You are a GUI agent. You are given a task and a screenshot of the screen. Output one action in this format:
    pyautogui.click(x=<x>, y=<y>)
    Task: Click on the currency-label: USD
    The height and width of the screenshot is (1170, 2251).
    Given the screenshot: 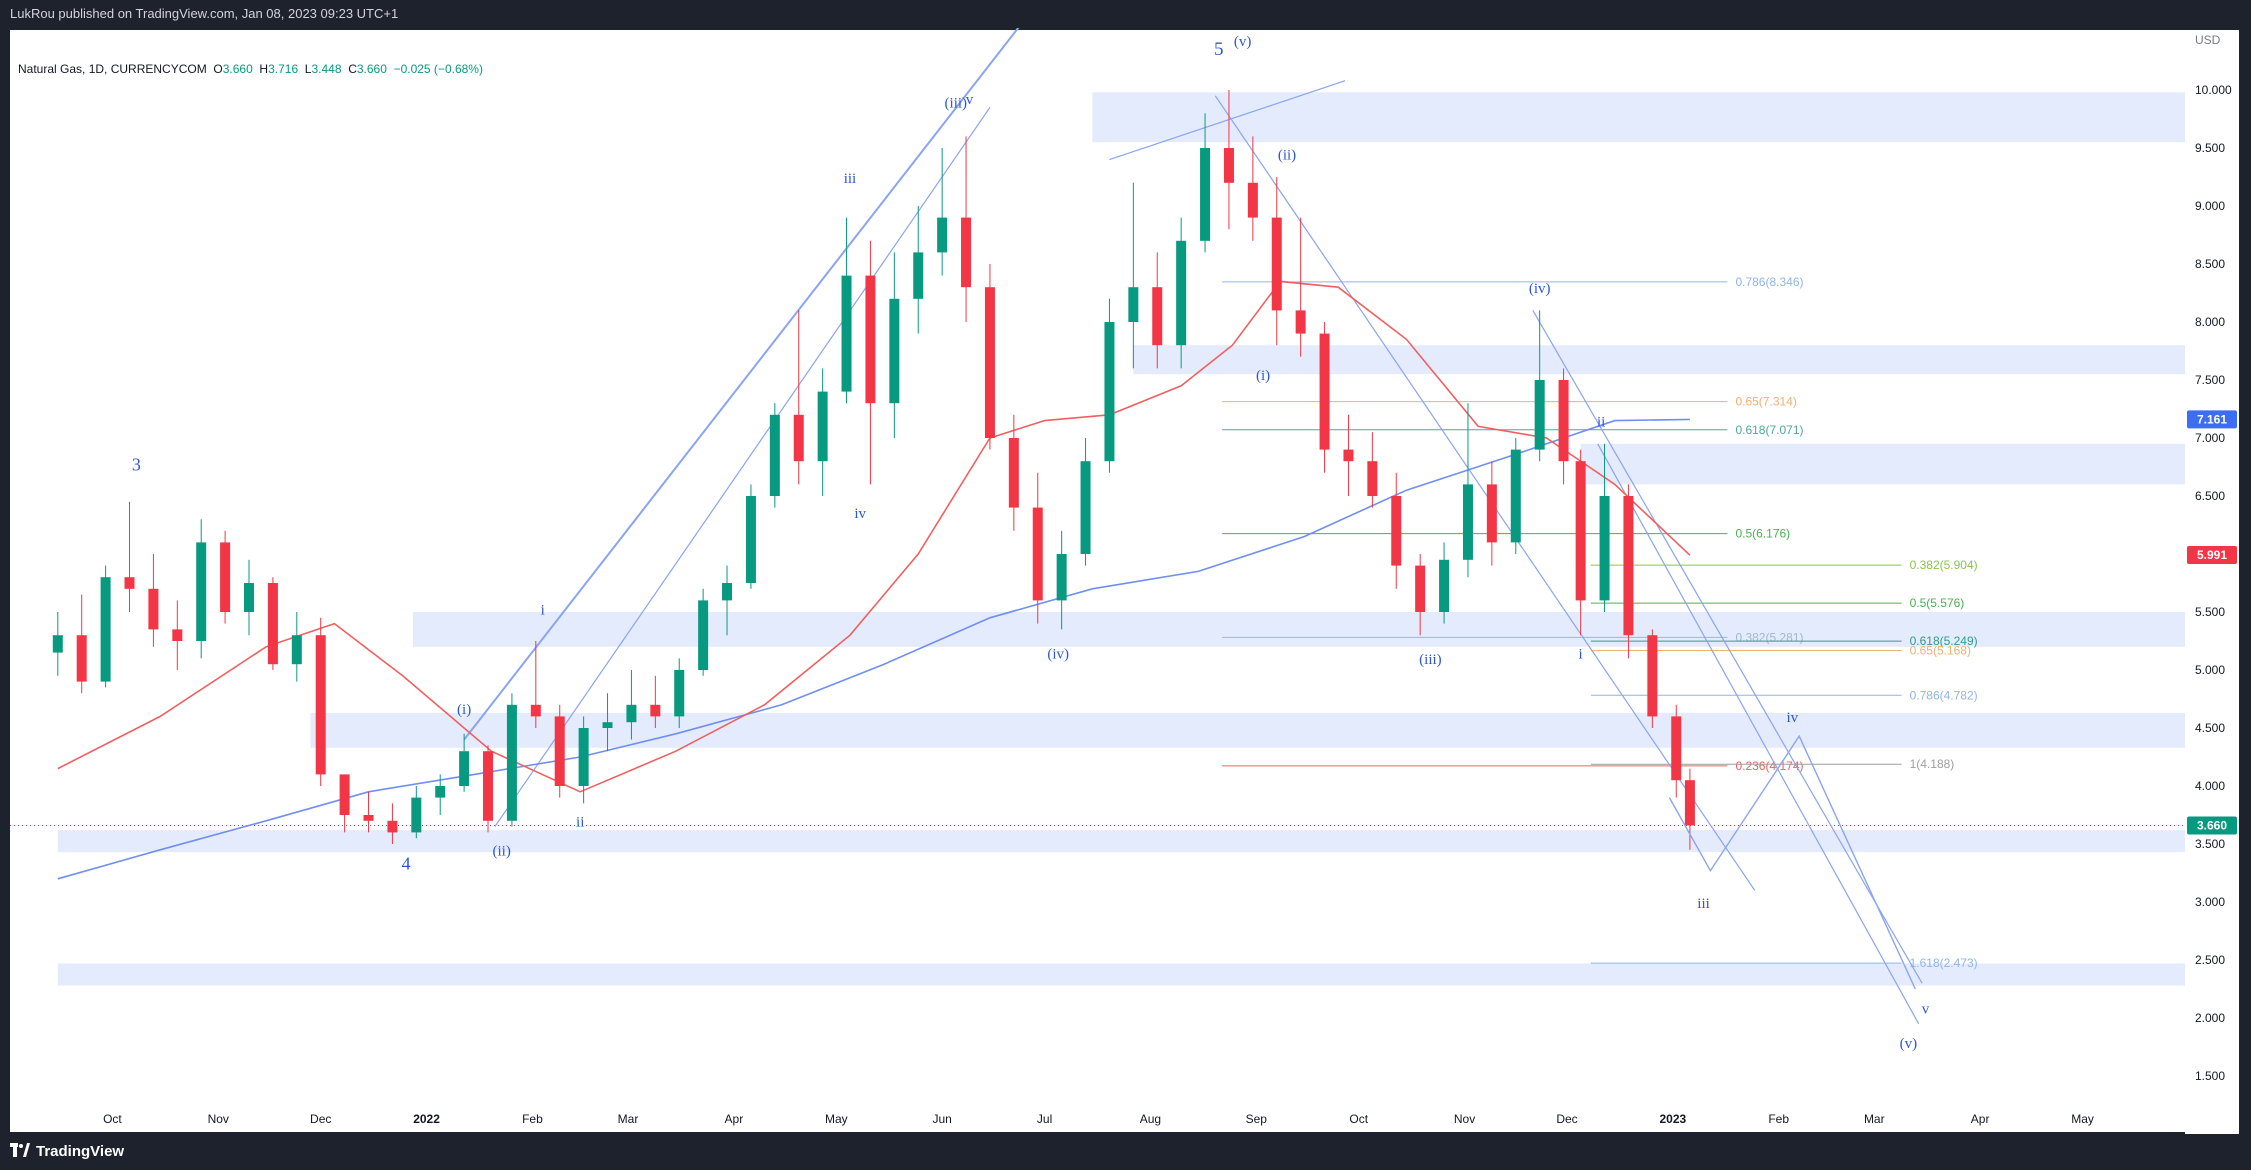 What is the action you would take?
    pyautogui.click(x=2208, y=40)
    